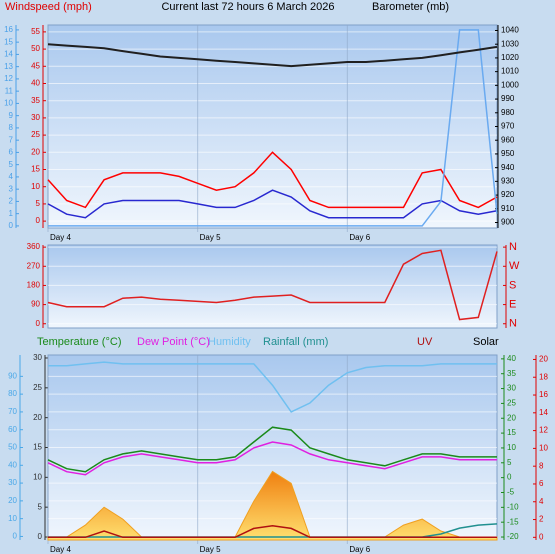  I want to click on y4-tick-label: 18, so click(543, 376).